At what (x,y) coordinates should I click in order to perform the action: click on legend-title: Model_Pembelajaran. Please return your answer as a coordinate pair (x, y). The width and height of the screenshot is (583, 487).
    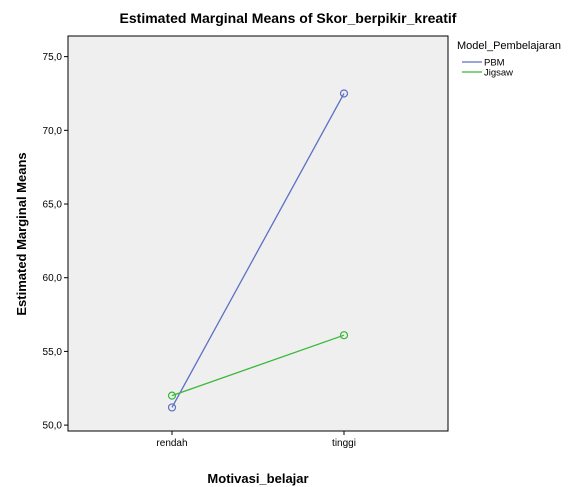
    Looking at the image, I should click on (509, 46).